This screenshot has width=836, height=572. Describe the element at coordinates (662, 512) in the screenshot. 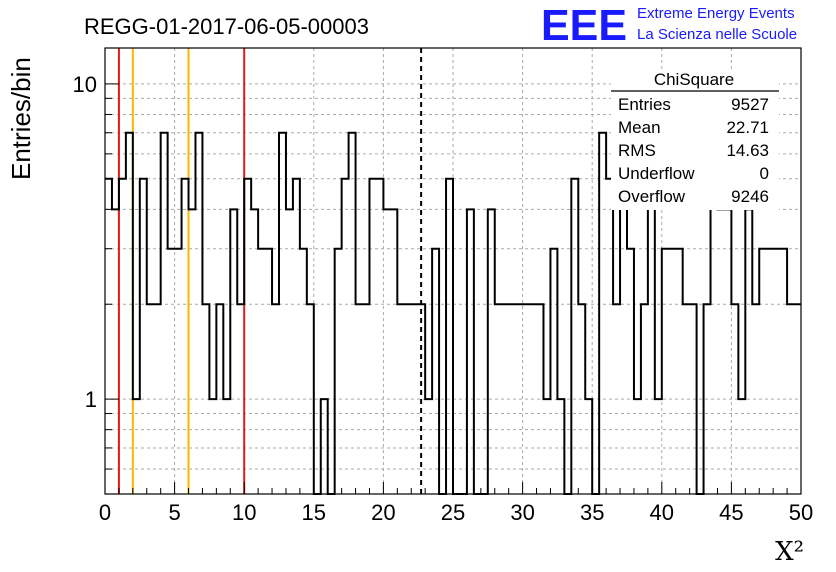

I see `x-tick-label: 40` at that location.